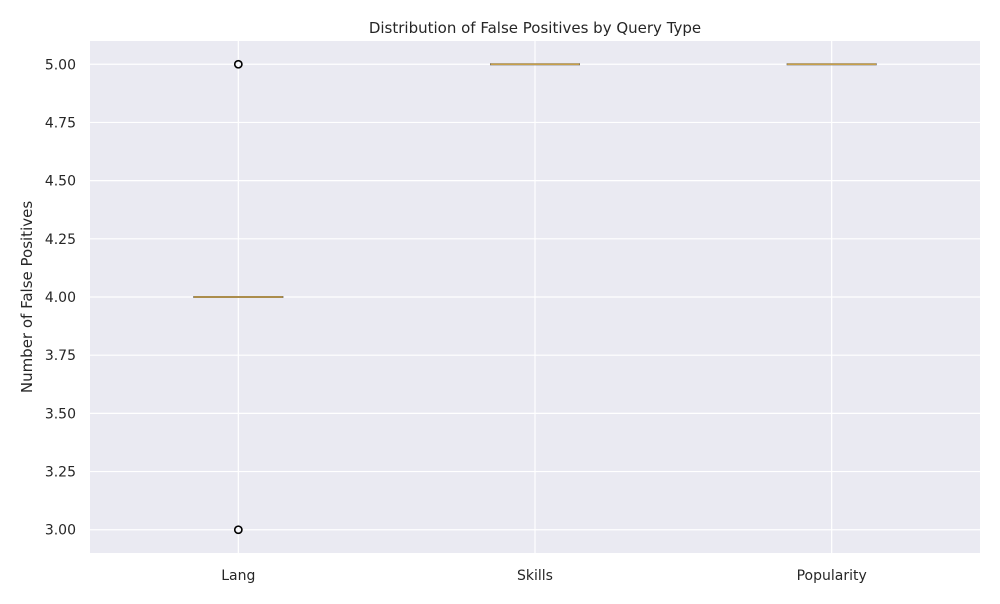 The image size is (1000, 604). I want to click on y-tick-label: 4.00, so click(60, 298).